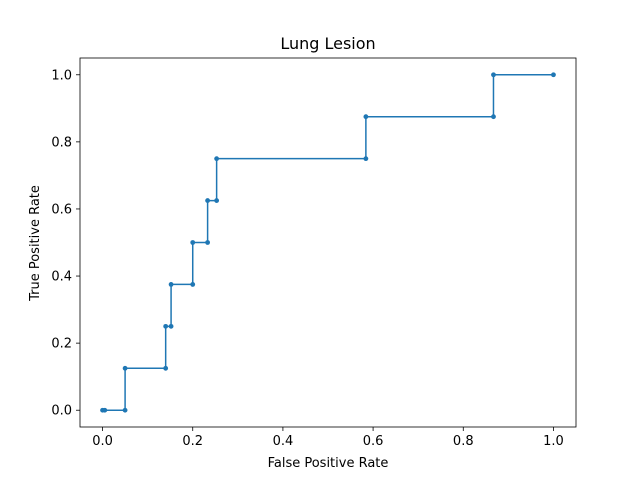  I want to click on x-axis-ticks: 0.0 0.2 0.4 0.6 0.8 1.0, so click(328, 438).